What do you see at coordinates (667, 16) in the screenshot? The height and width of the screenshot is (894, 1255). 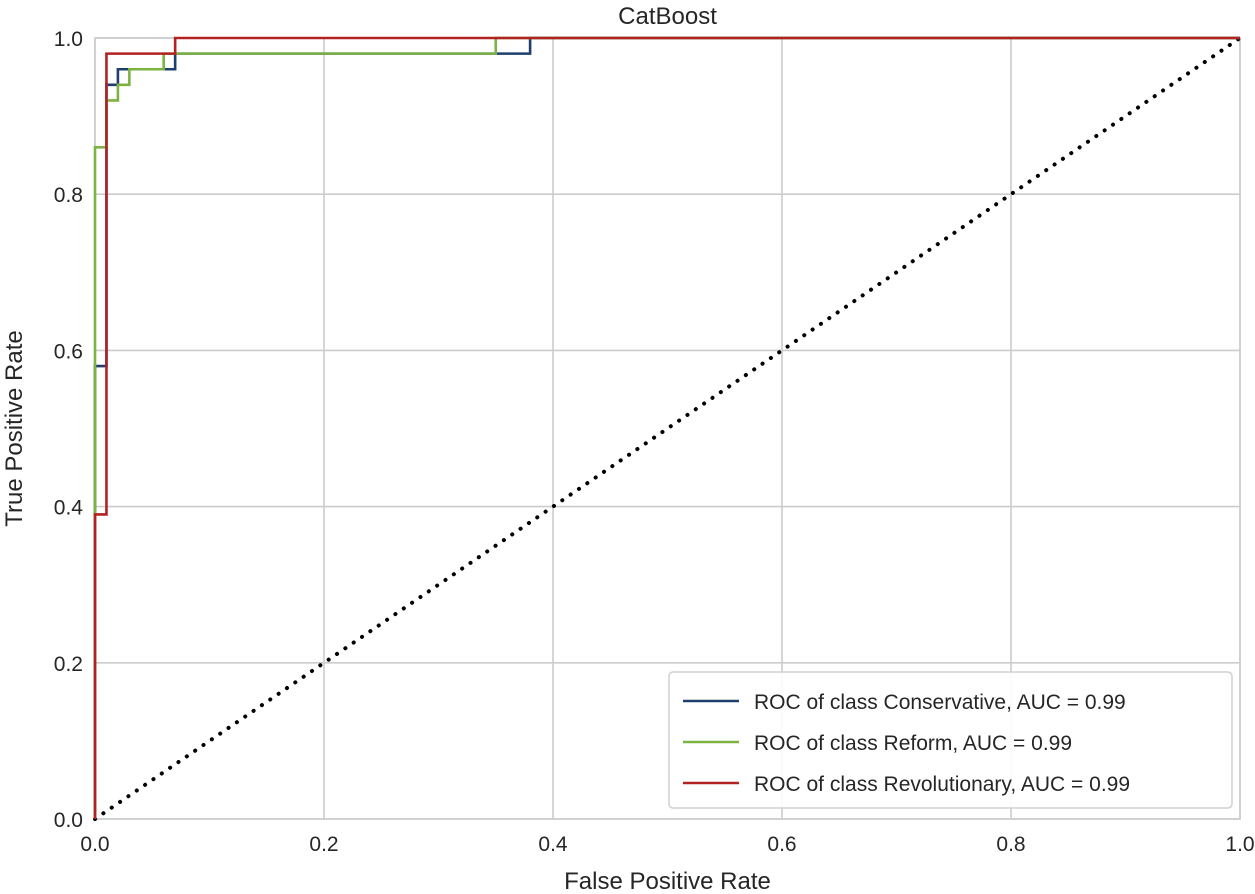 I see `chart-title: CatBoost` at bounding box center [667, 16].